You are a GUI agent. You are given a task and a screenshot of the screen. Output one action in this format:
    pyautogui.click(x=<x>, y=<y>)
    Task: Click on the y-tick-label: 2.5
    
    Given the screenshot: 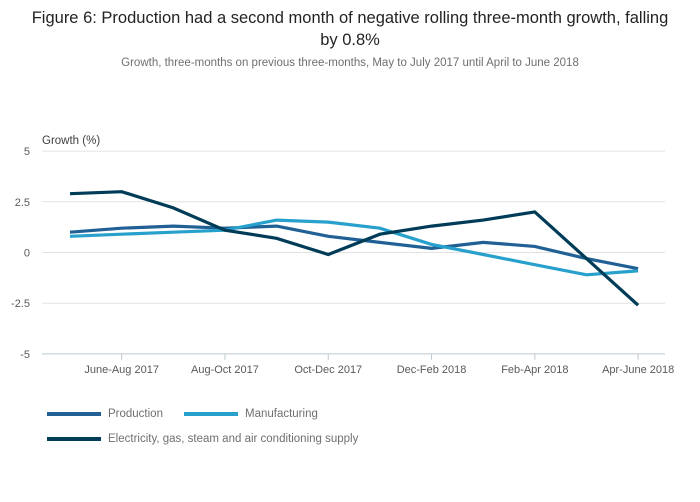 What is the action you would take?
    pyautogui.click(x=22, y=203)
    